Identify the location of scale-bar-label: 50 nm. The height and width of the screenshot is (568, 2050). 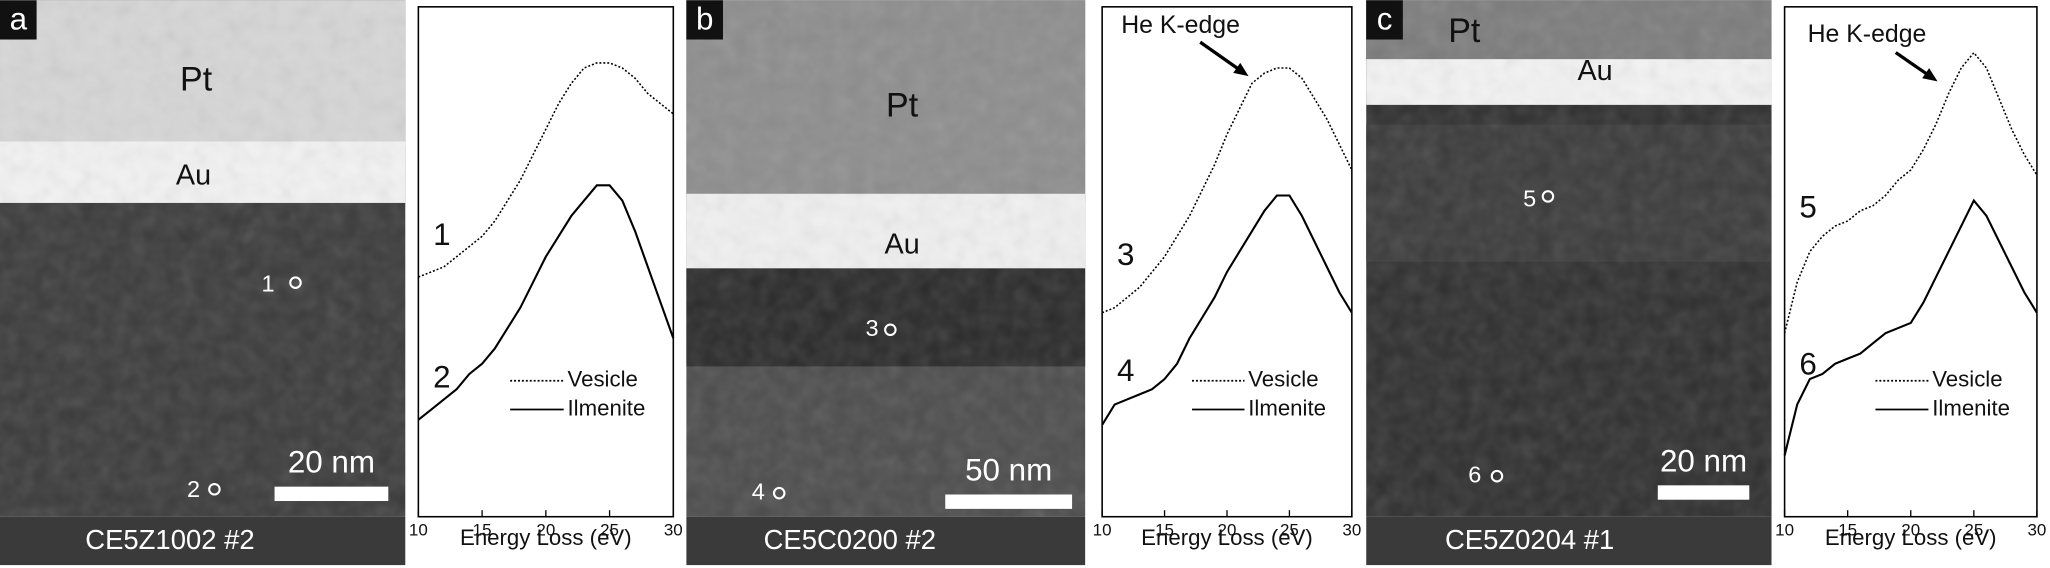
(1008, 470).